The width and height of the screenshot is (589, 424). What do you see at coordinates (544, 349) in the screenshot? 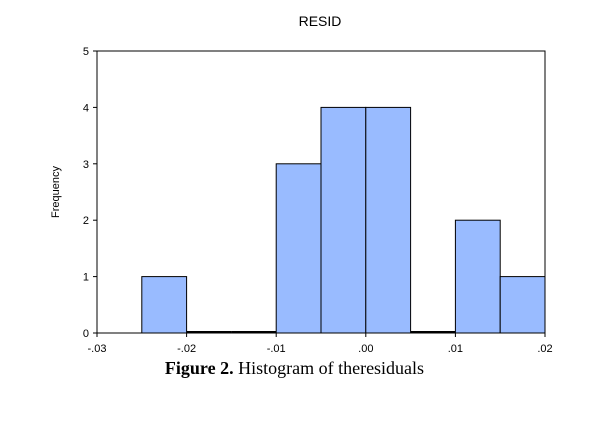
I see `x-tick-label: .02` at bounding box center [544, 349].